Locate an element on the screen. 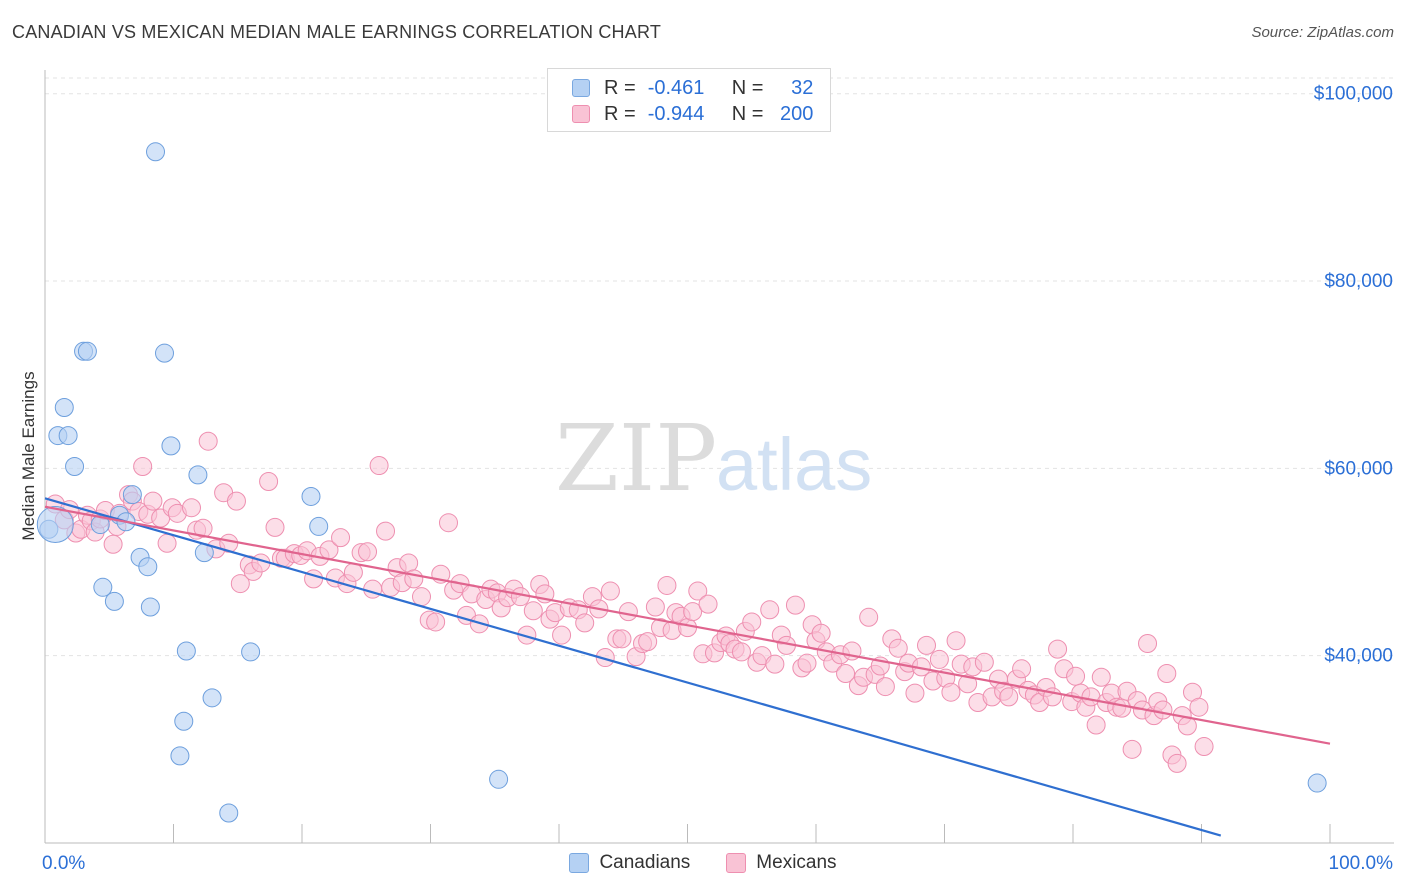 The image size is (1406, 892). r-value: -0.944 is located at coordinates (676, 113).